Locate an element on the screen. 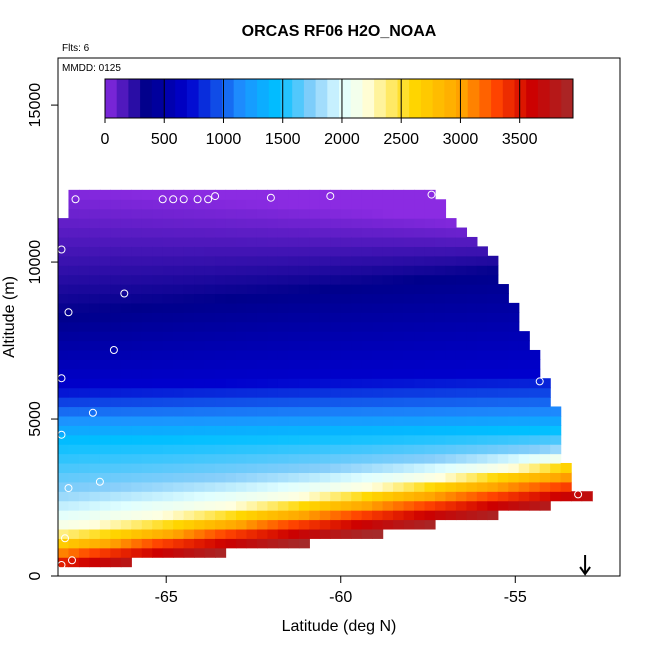 This screenshot has width=650, height=650. y-tick-label: 15000 is located at coordinates (35, 105).